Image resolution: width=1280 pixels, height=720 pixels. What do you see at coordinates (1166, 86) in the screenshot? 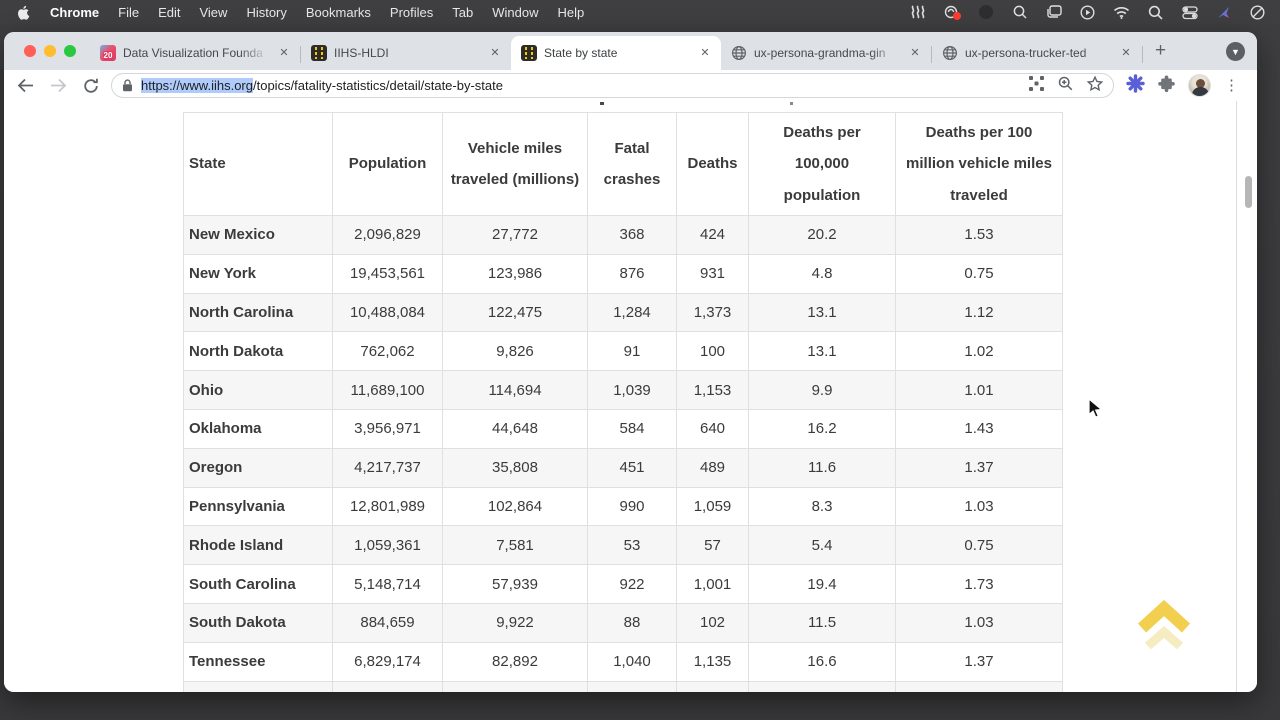
I see `extensions-puzzle-icon` at bounding box center [1166, 86].